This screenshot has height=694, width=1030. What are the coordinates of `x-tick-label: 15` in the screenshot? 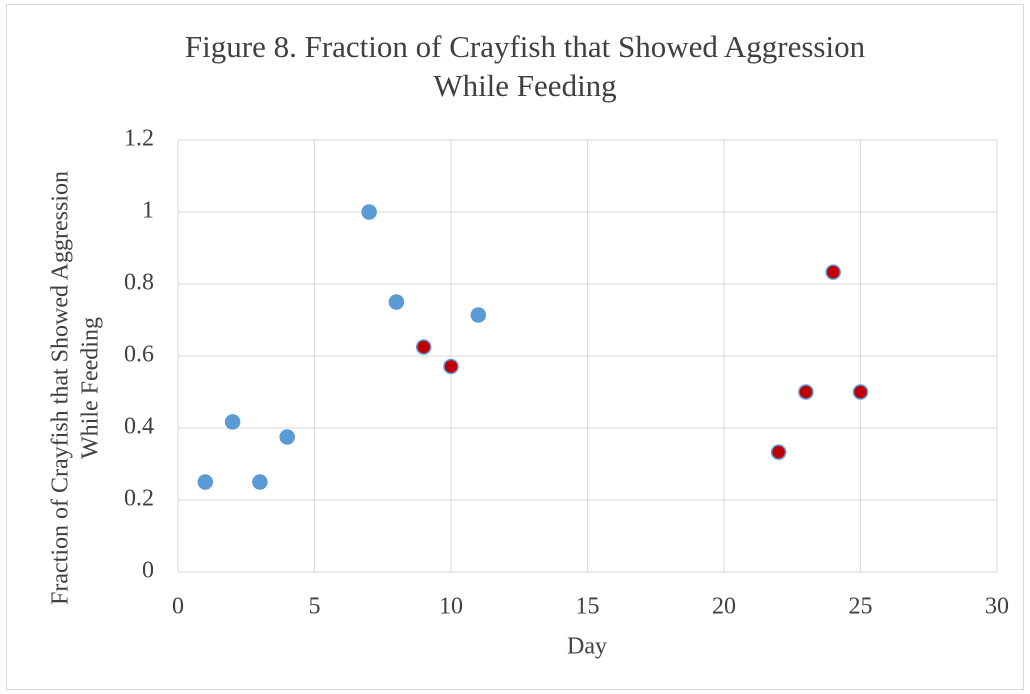 It's located at (588, 607).